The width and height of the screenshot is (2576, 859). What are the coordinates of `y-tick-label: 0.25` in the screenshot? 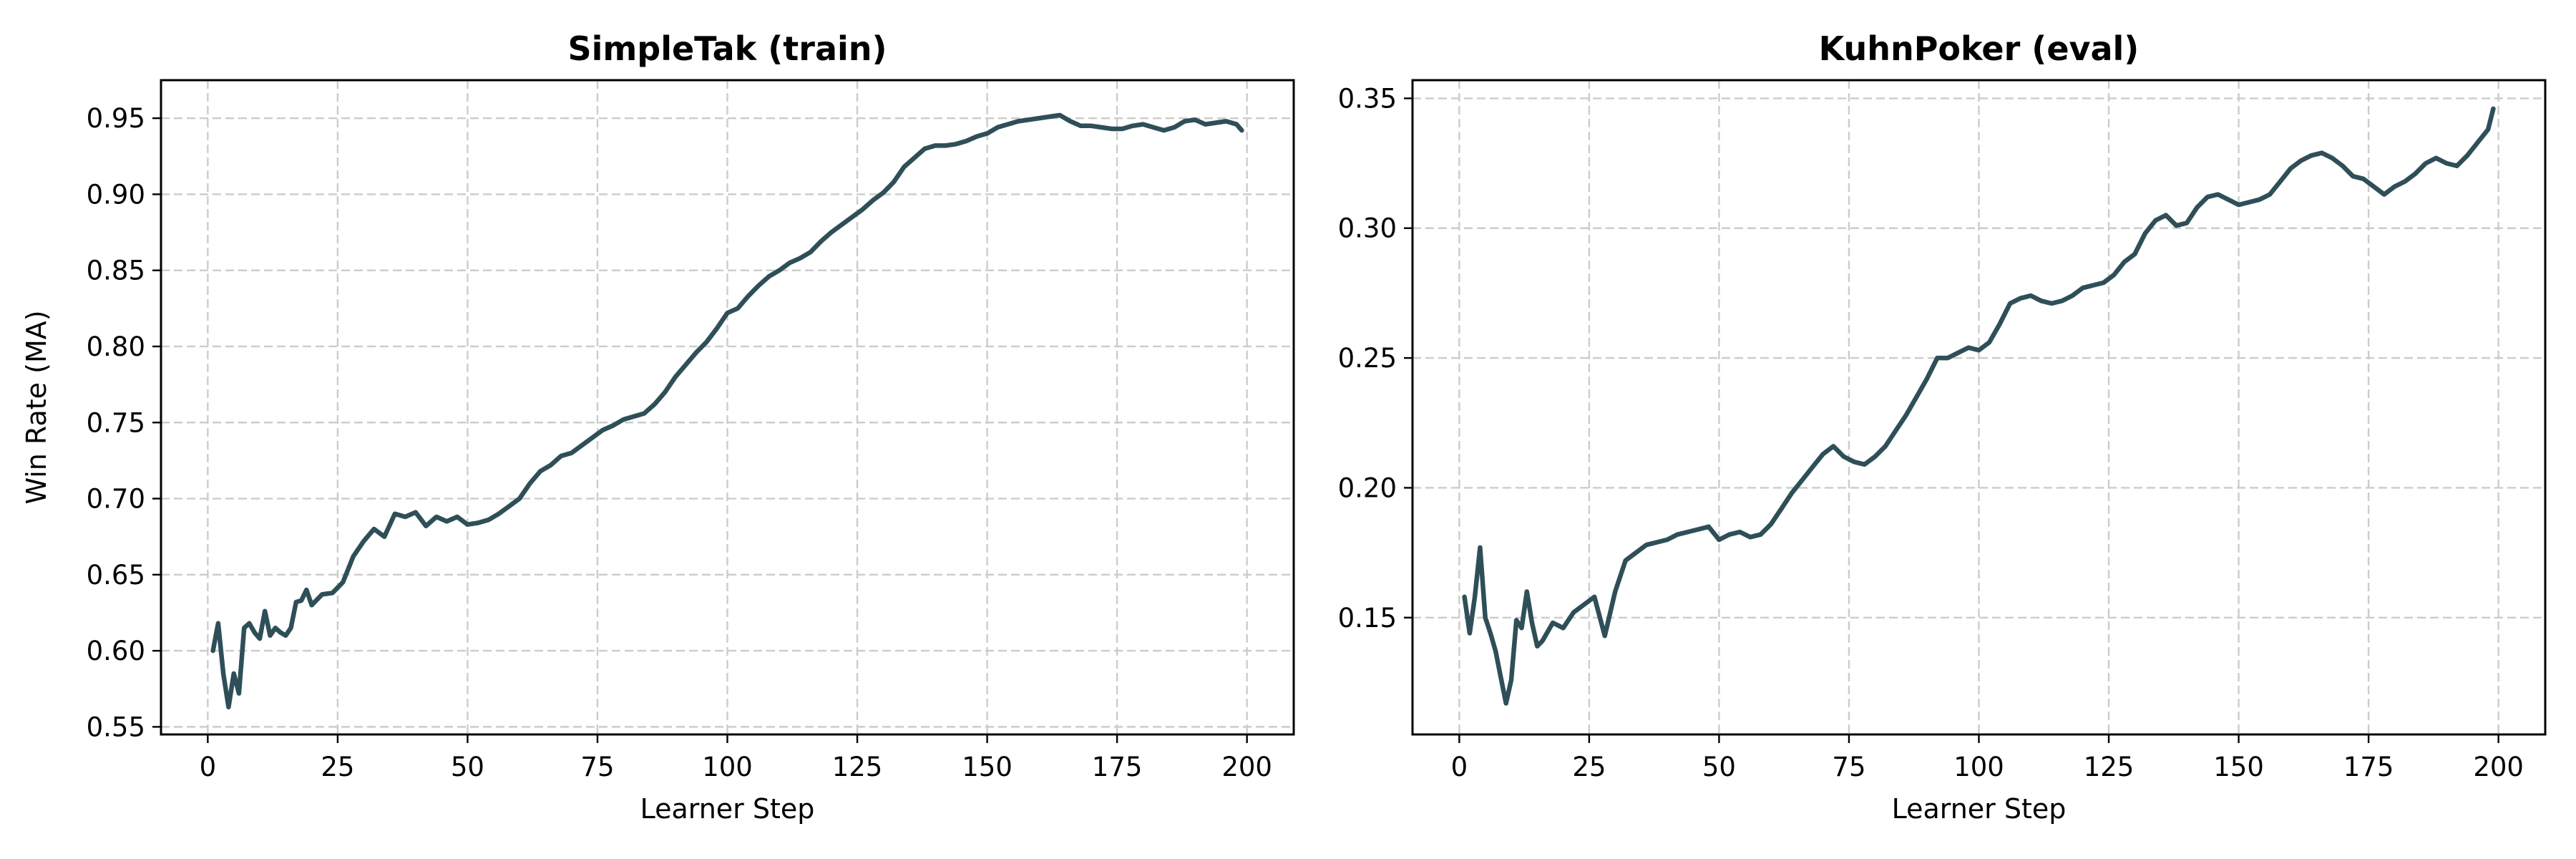 It's located at (1367, 358).